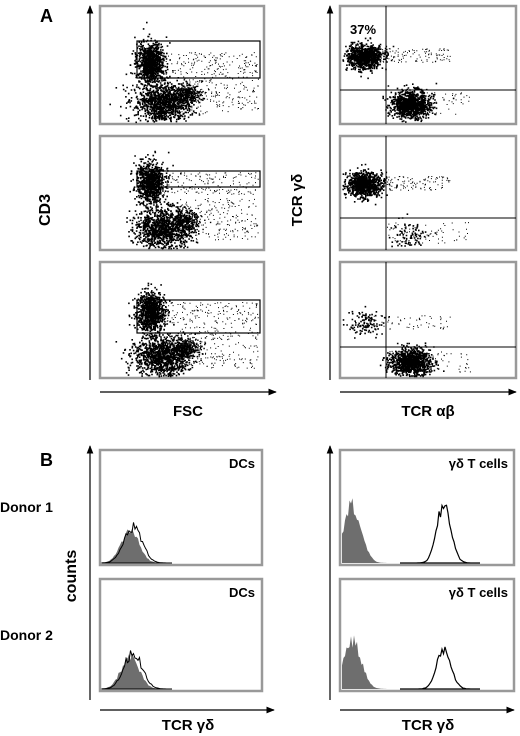 This screenshot has height=736, width=520. I want to click on title-dcs-1: DCs, so click(242, 463).